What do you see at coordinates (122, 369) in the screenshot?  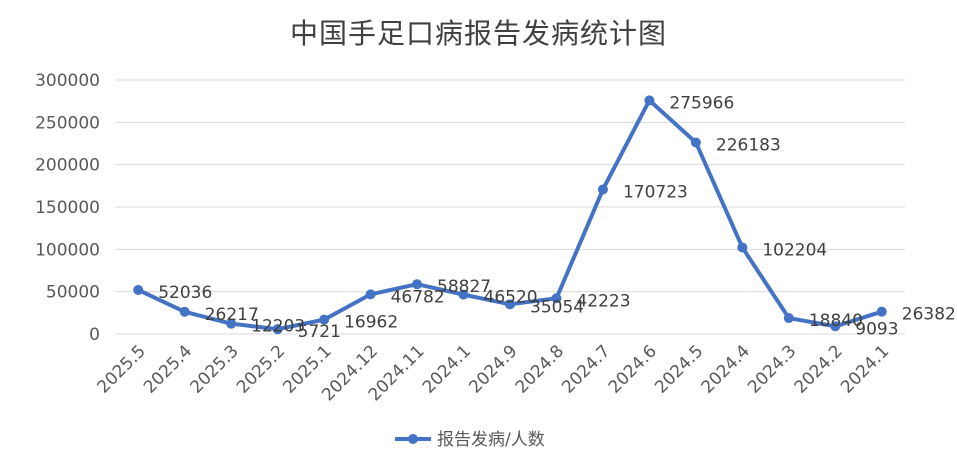 I see `x-tick-label: 2025.5` at bounding box center [122, 369].